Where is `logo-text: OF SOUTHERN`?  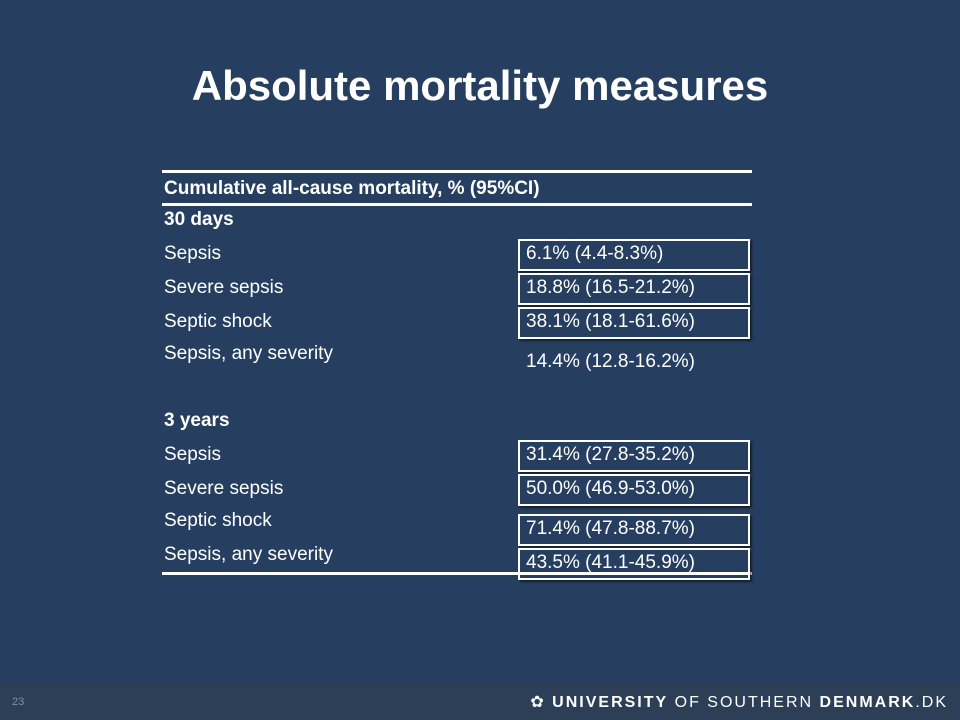
logo-text: OF SOUTHERN is located at coordinates (744, 702).